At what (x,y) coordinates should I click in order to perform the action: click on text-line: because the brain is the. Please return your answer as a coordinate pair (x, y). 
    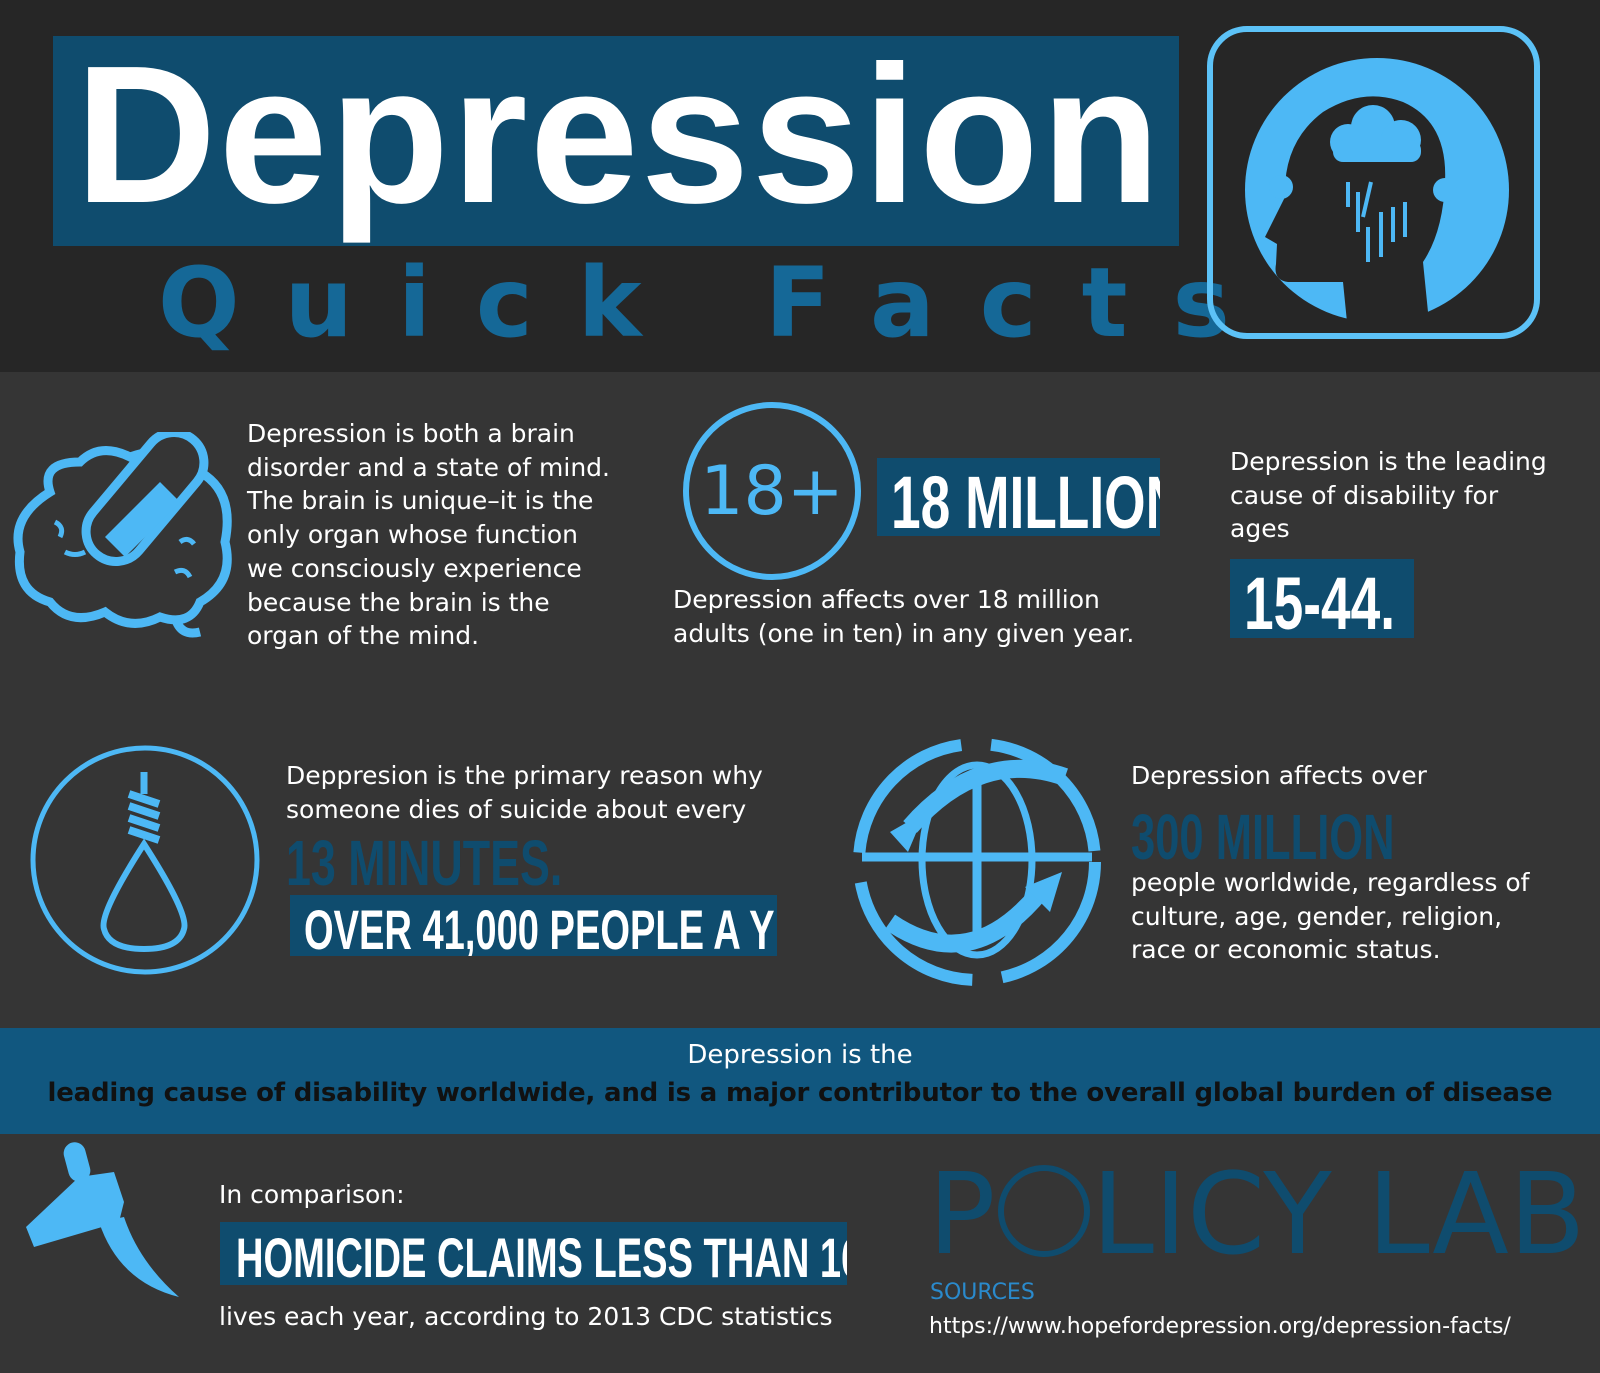
    Looking at the image, I should click on (398, 602).